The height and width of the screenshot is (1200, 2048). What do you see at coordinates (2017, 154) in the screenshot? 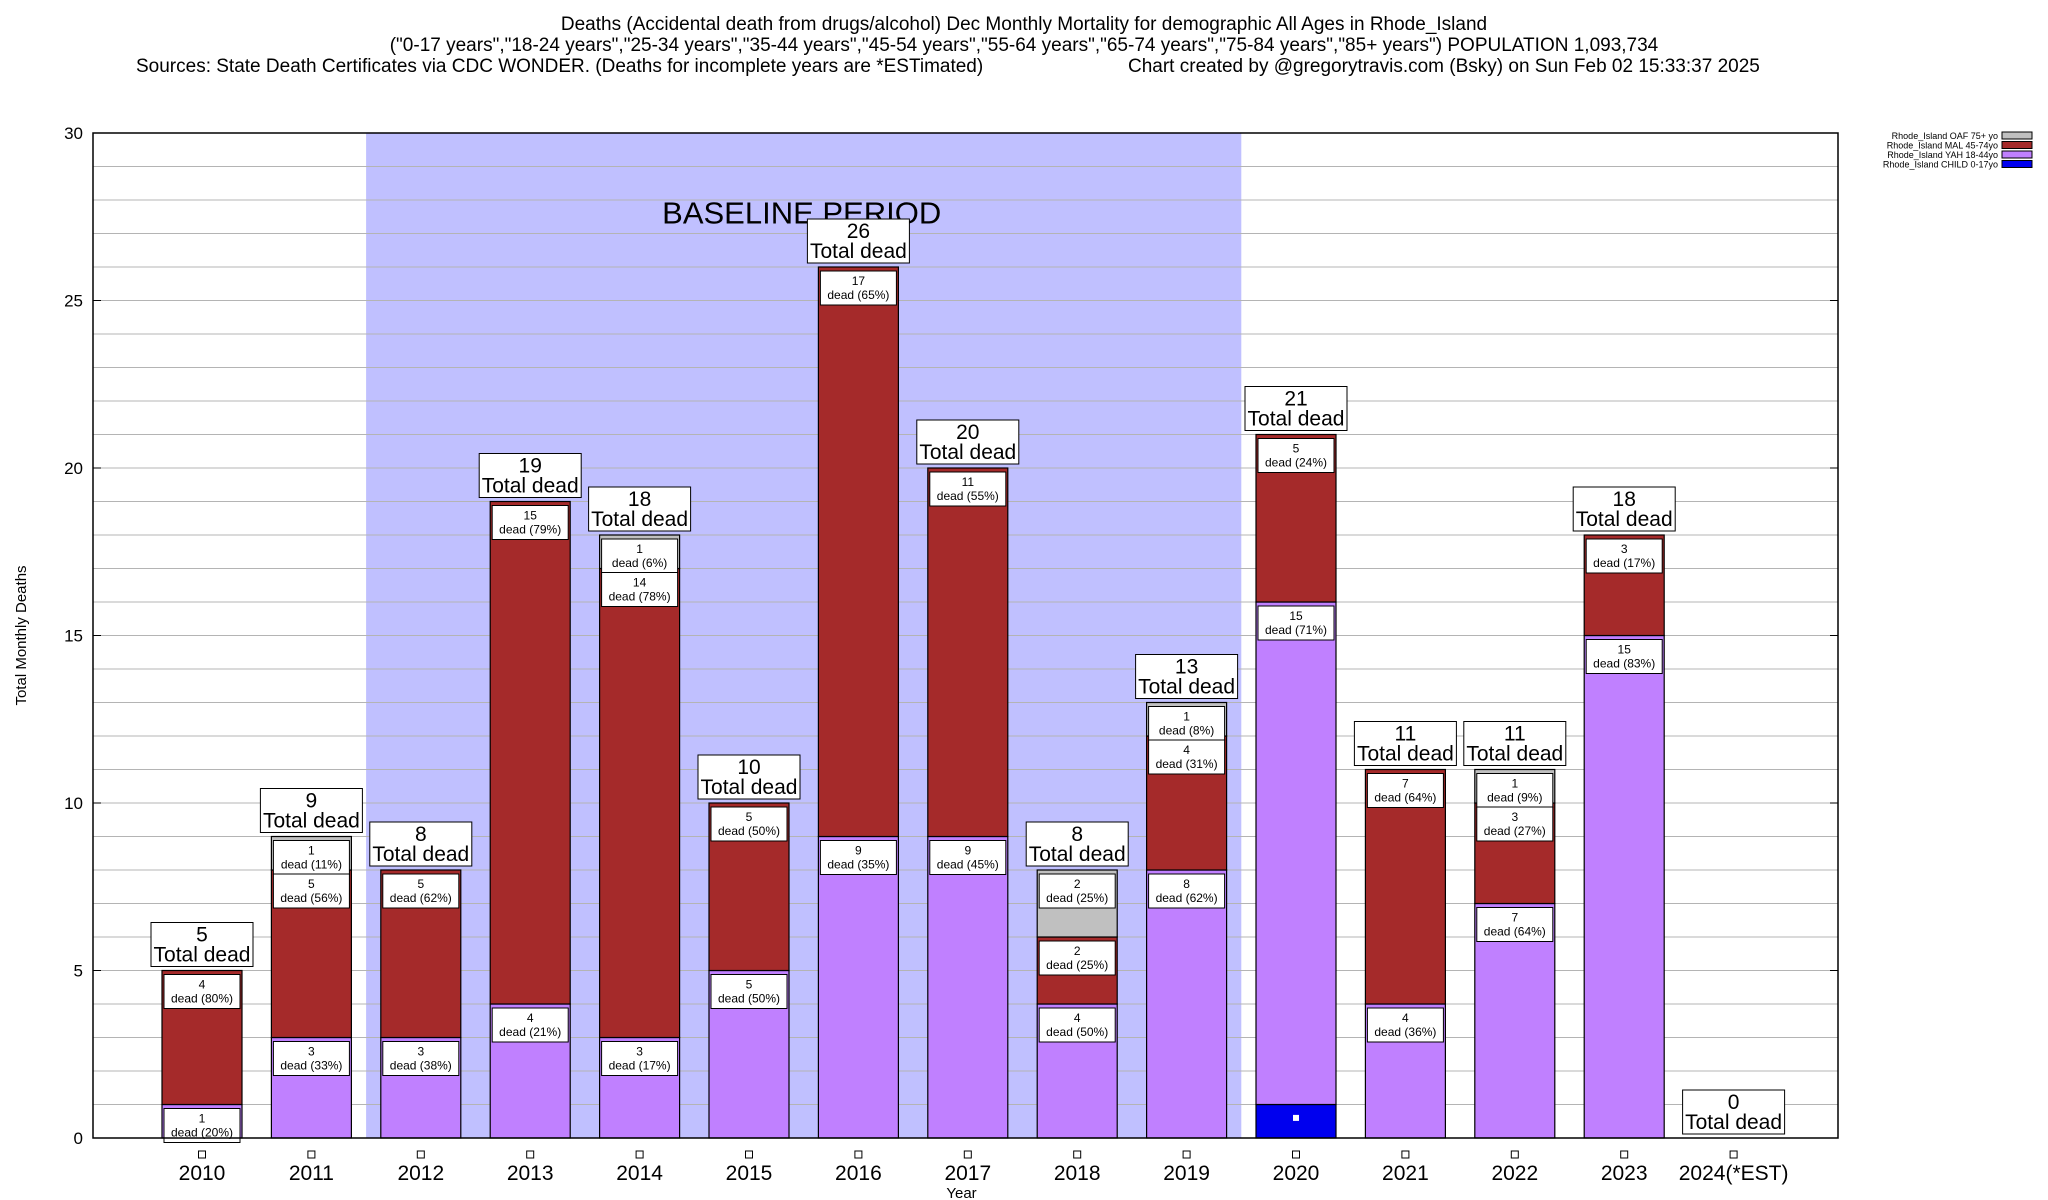
I see `legend-swatch-yah` at bounding box center [2017, 154].